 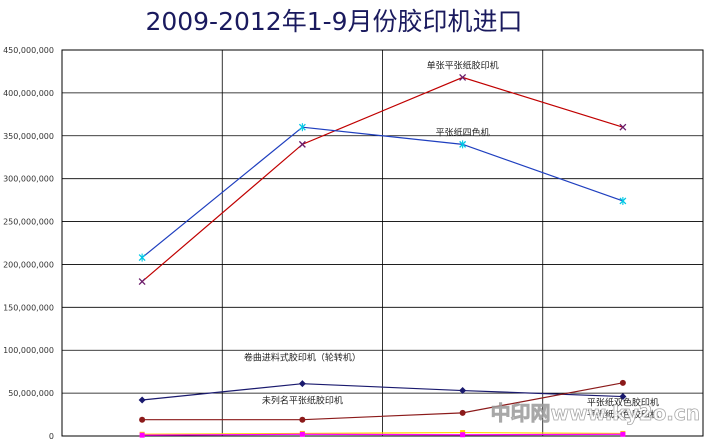 I want to click on series-label: 平张纸单色胶印机, so click(x=623, y=414).